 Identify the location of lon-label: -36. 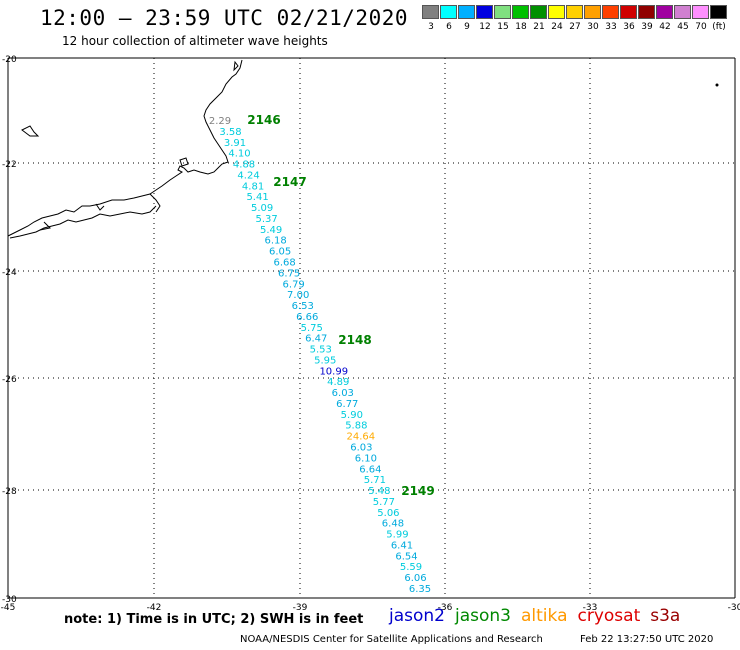
(445, 608).